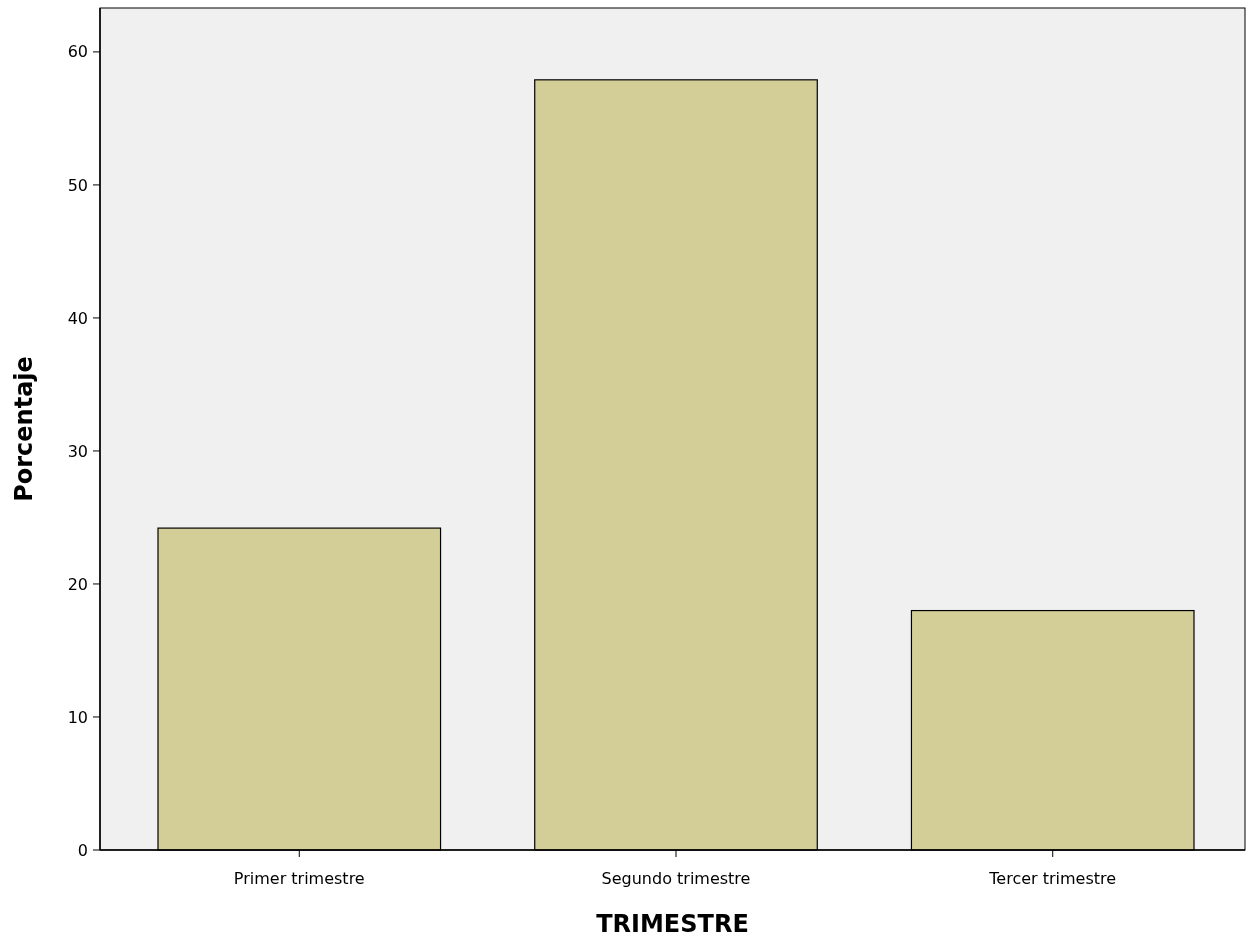  I want to click on x-tick-label: Tercer trimestre, so click(1052, 878).